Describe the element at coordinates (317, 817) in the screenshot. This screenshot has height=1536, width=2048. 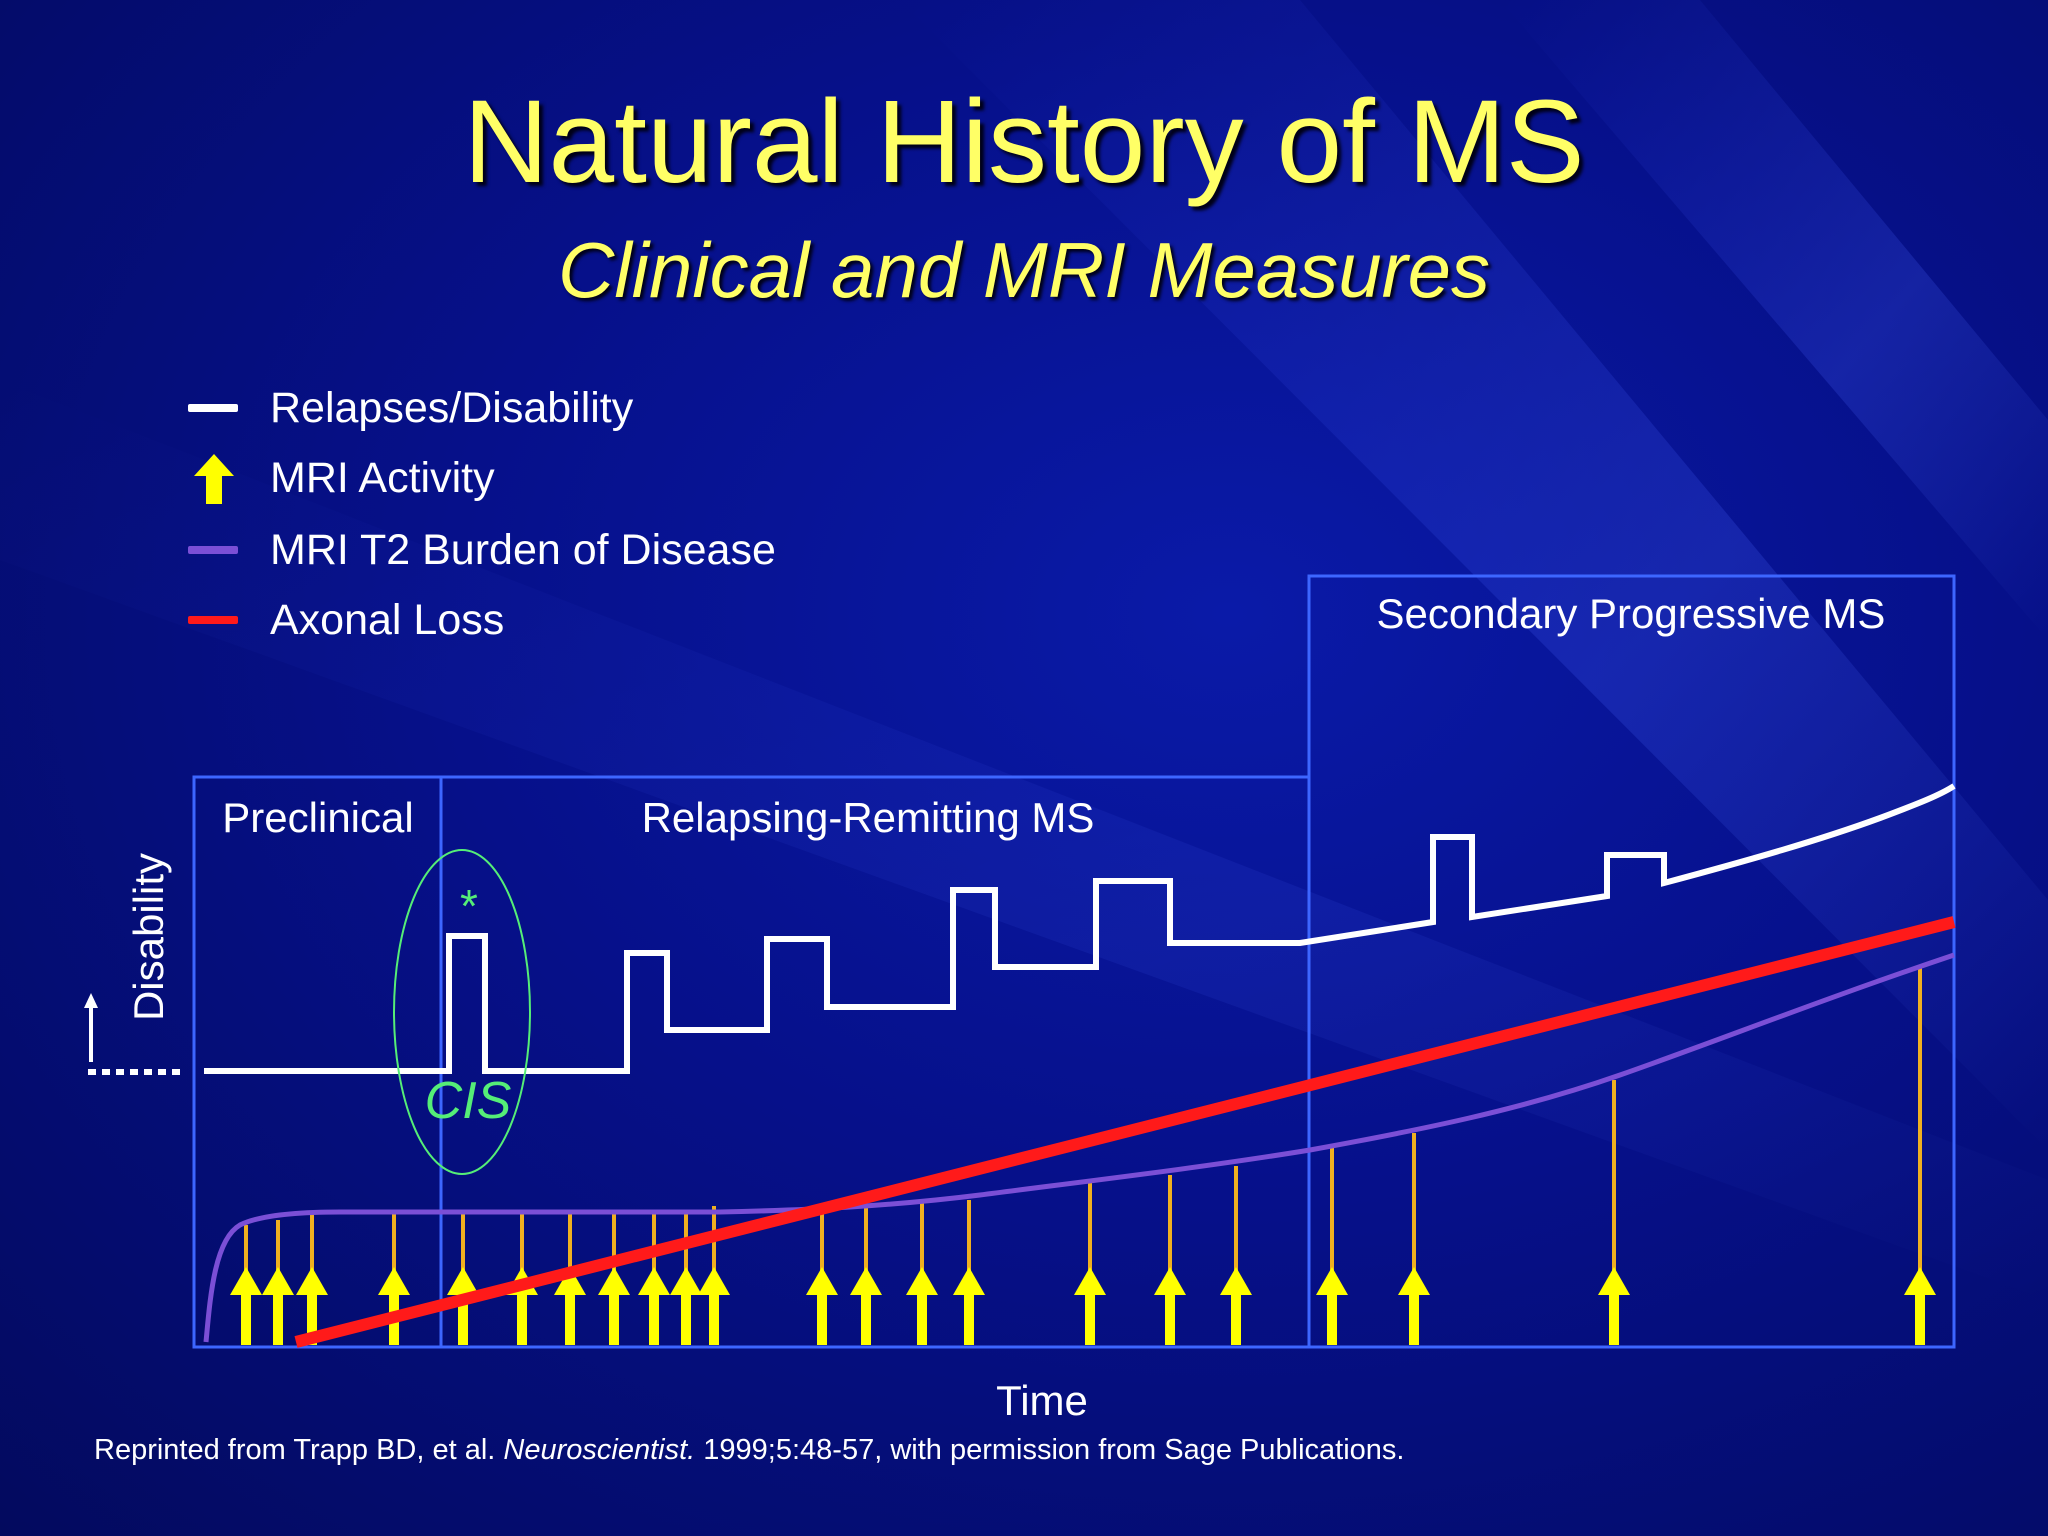
I see `preclinical-label: Preclinical` at that location.